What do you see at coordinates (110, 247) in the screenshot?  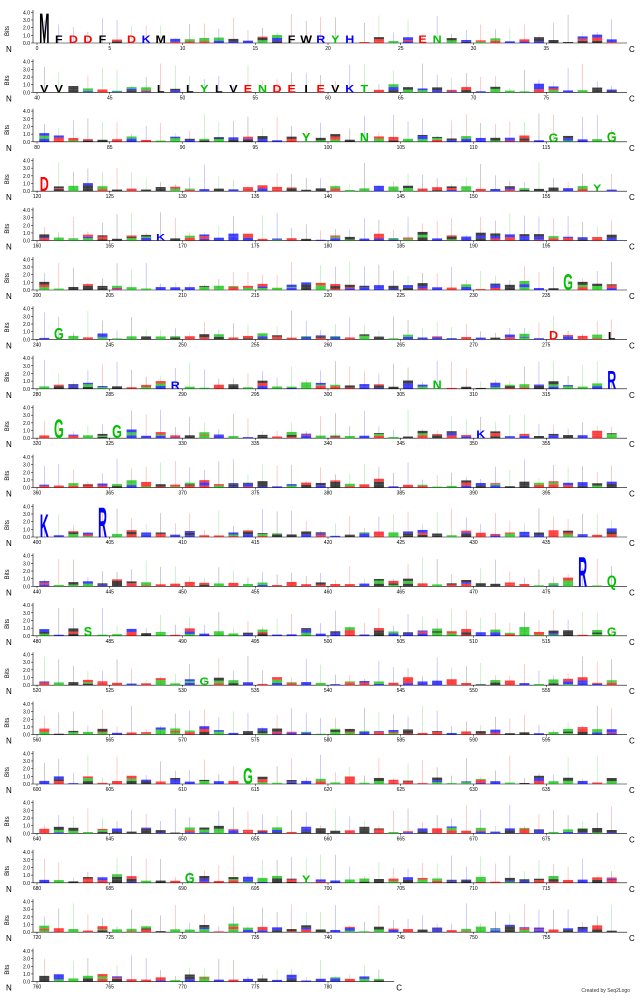 I see `x-tick-label: 165` at bounding box center [110, 247].